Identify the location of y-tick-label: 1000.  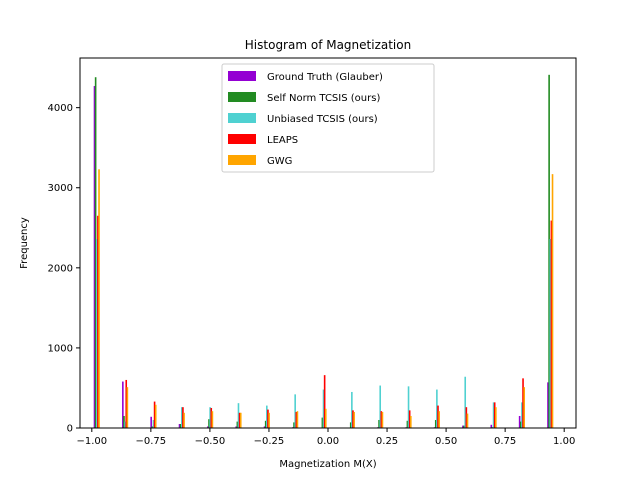
(60, 348).